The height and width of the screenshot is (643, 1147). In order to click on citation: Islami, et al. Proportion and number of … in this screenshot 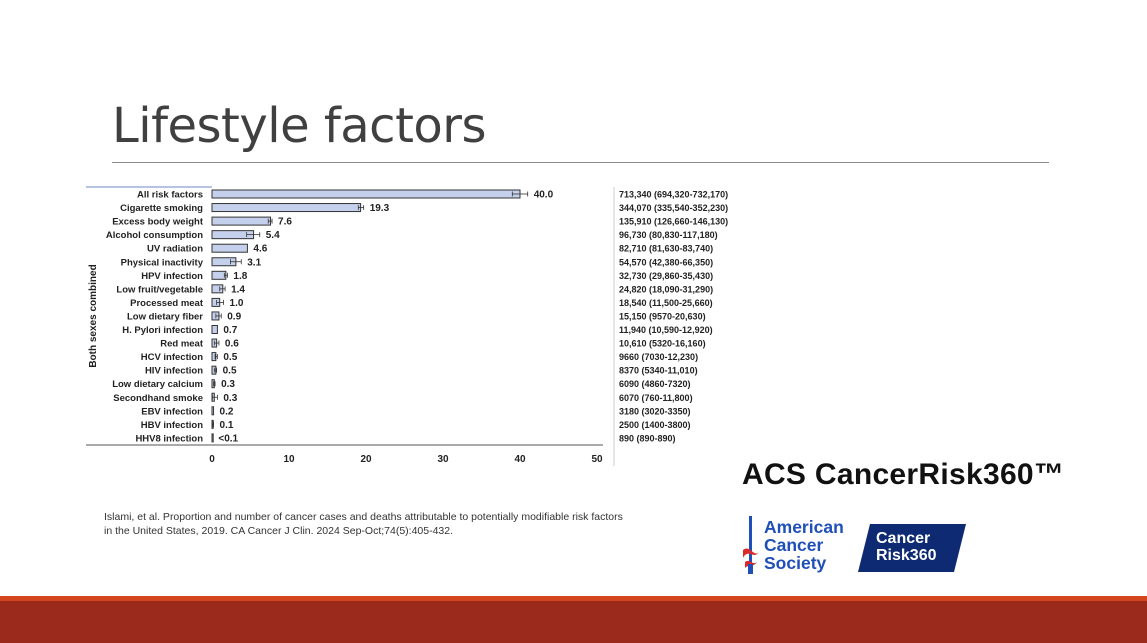, I will do `click(363, 524)`.